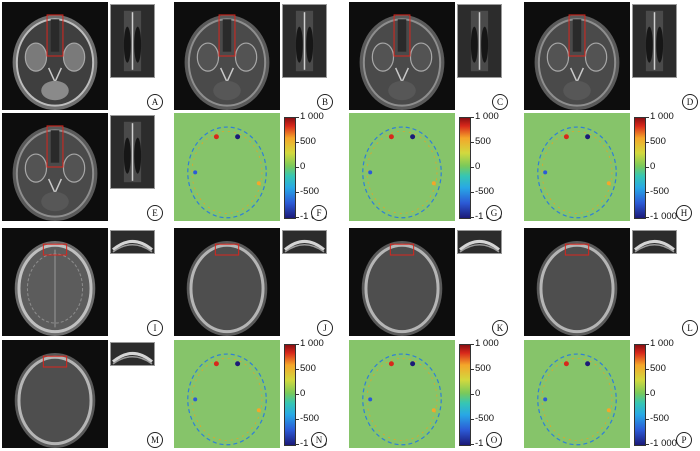  Describe the element at coordinates (227, 90) in the screenshot. I see `brainstem` at that location.